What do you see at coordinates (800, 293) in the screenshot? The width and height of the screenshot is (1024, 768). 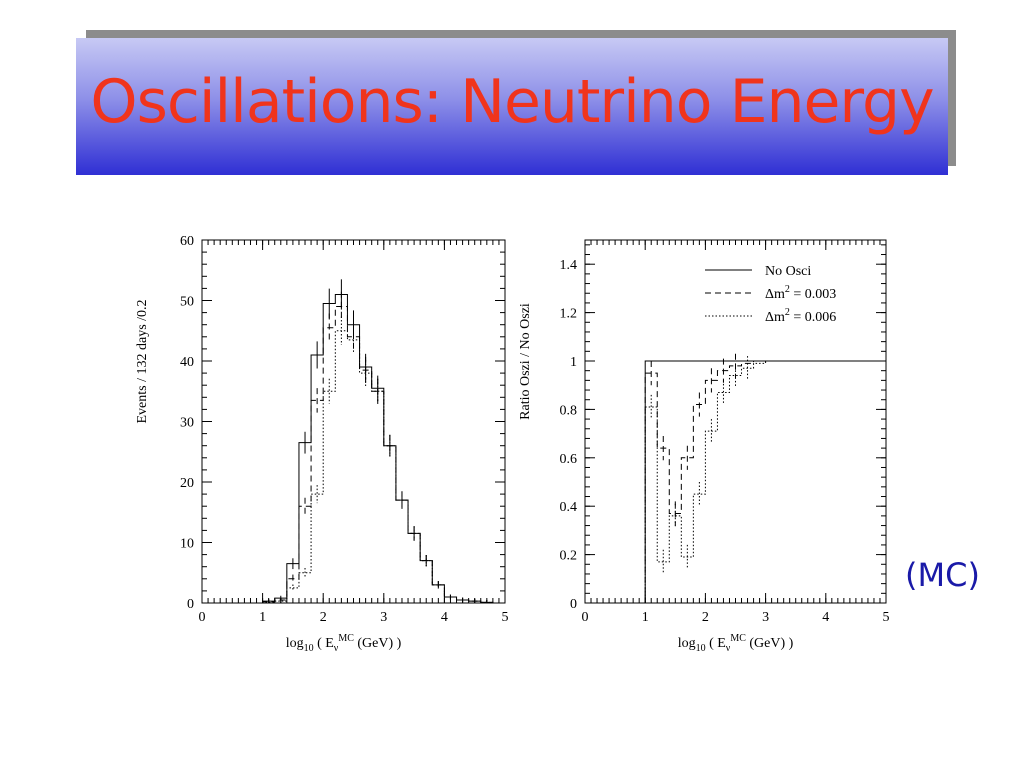 I see `legend-label-dashed: Δm2 = 0.003` at bounding box center [800, 293].